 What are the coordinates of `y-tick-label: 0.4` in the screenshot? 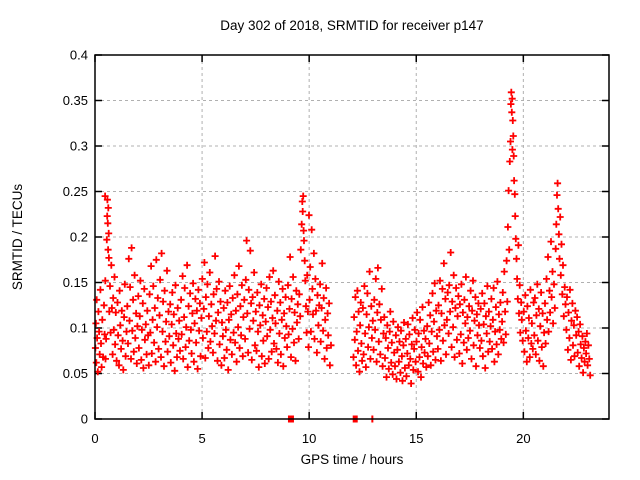 It's located at (79, 55).